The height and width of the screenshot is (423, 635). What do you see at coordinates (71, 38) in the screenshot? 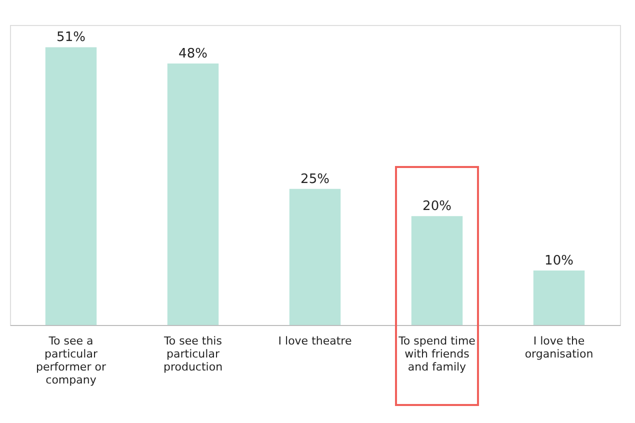
I see `data-label: 51%` at bounding box center [71, 38].